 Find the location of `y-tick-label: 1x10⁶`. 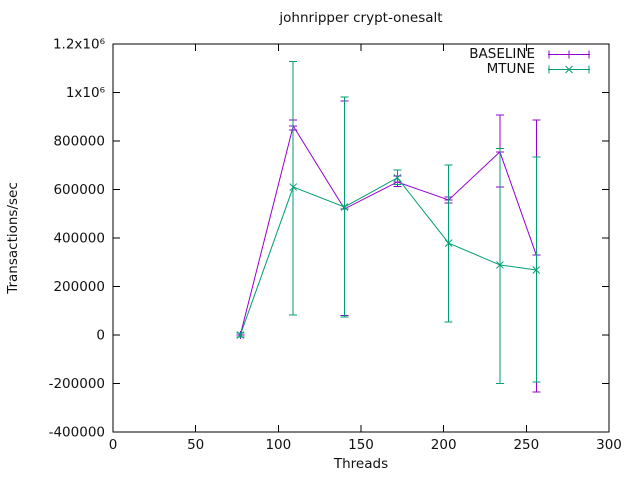

y-tick-label: 1x10⁶ is located at coordinates (85, 93).